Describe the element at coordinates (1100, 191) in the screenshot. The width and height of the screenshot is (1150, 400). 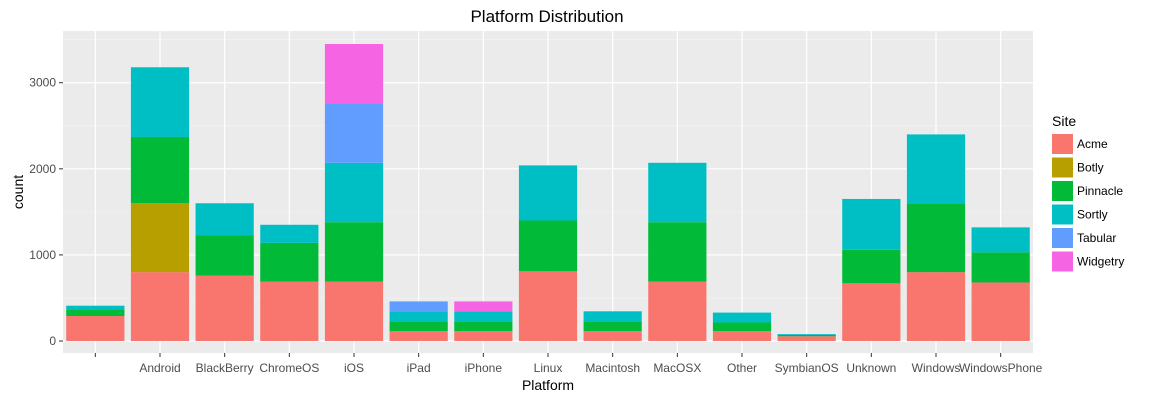
I see `legend-label: Pinnacle` at that location.